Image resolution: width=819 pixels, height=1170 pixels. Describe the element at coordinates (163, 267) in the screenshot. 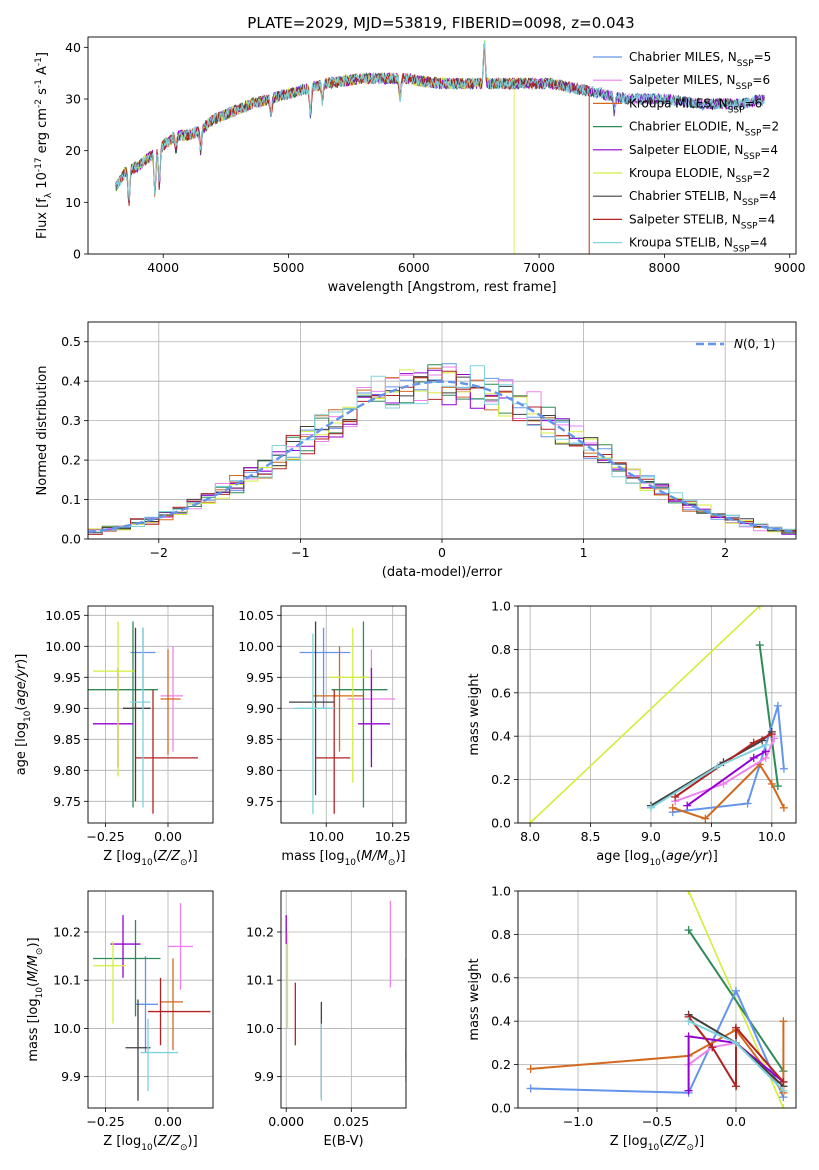

I see `x-tick-label: 4000` at that location.